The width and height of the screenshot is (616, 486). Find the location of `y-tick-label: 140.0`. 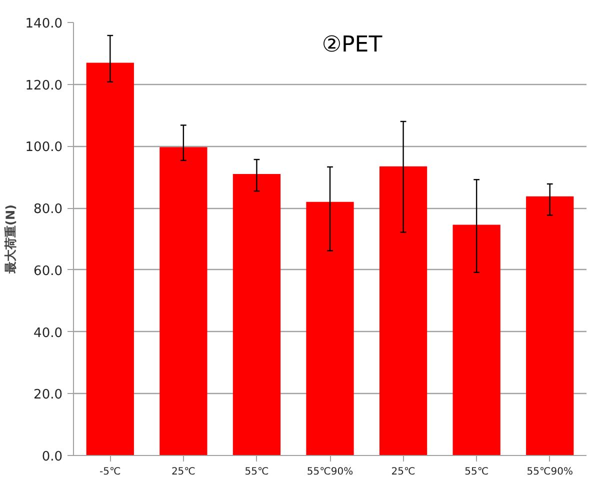

y-tick-label: 140.0 is located at coordinates (43, 24).